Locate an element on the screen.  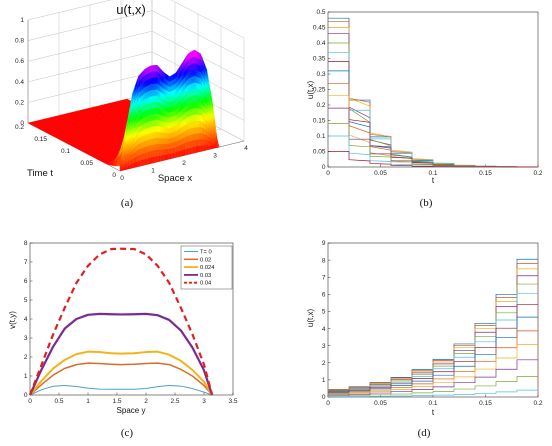
panel-a-t-tick-label: 0.05 is located at coordinates (86, 163).